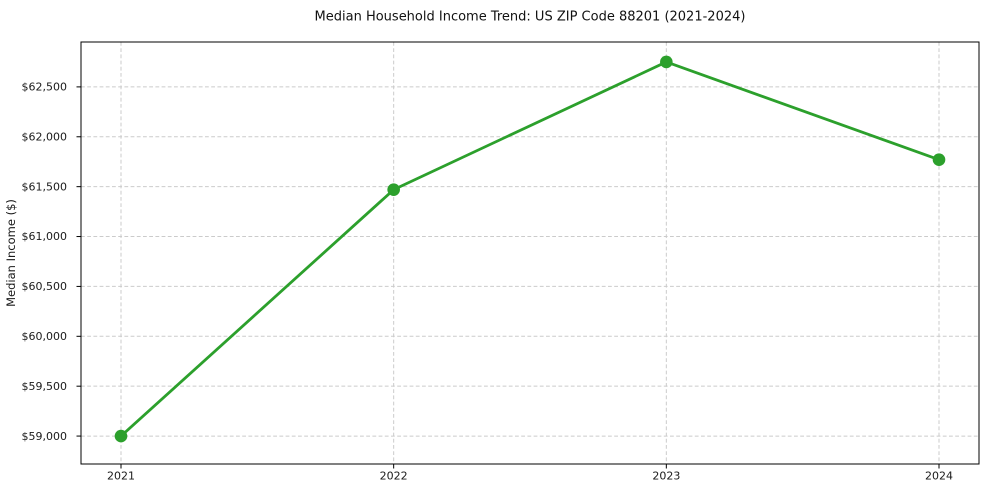 The image size is (989, 490). I want to click on x-tick-label: 2021, so click(121, 476).